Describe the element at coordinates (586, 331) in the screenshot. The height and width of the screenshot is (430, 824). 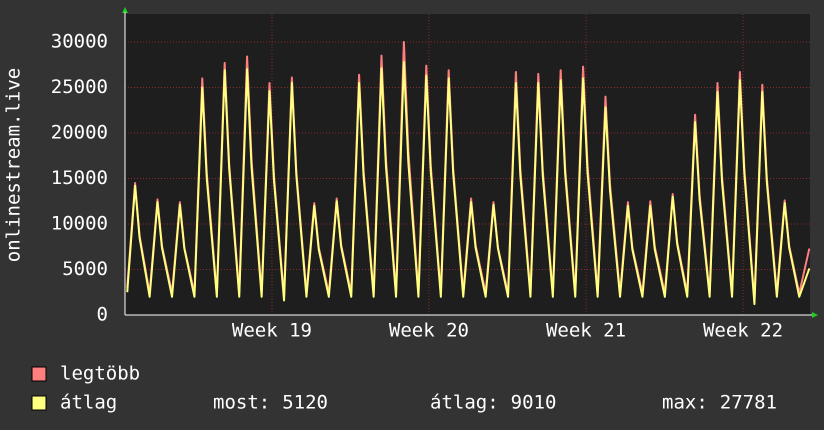
I see `x-tick-label: Week 21` at that location.